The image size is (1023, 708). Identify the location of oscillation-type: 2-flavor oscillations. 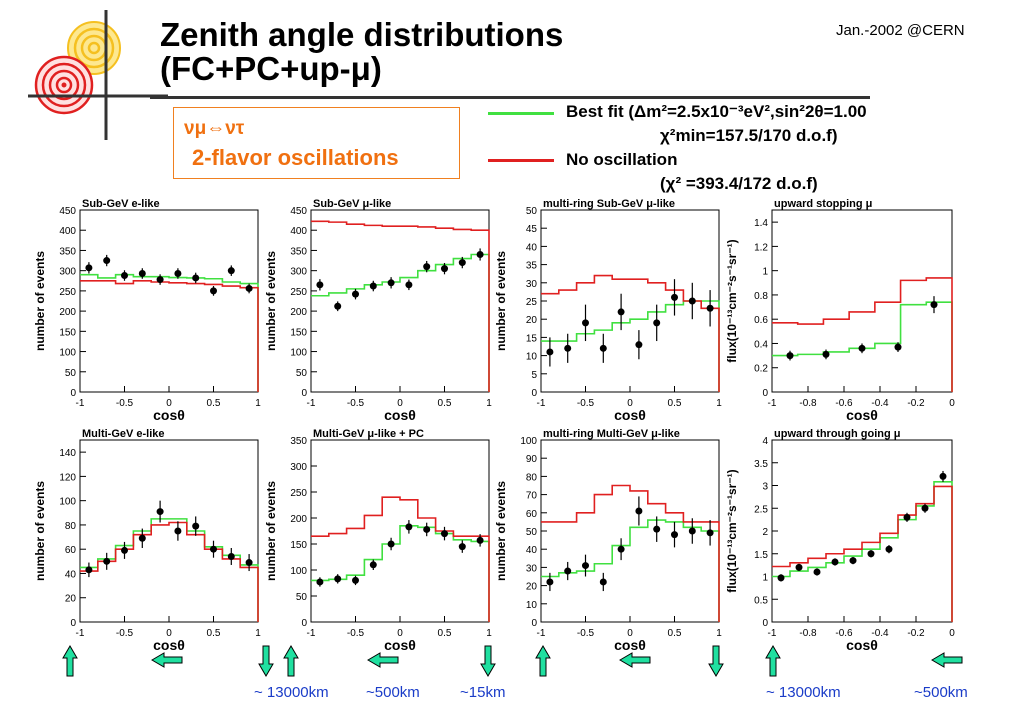
(295, 157).